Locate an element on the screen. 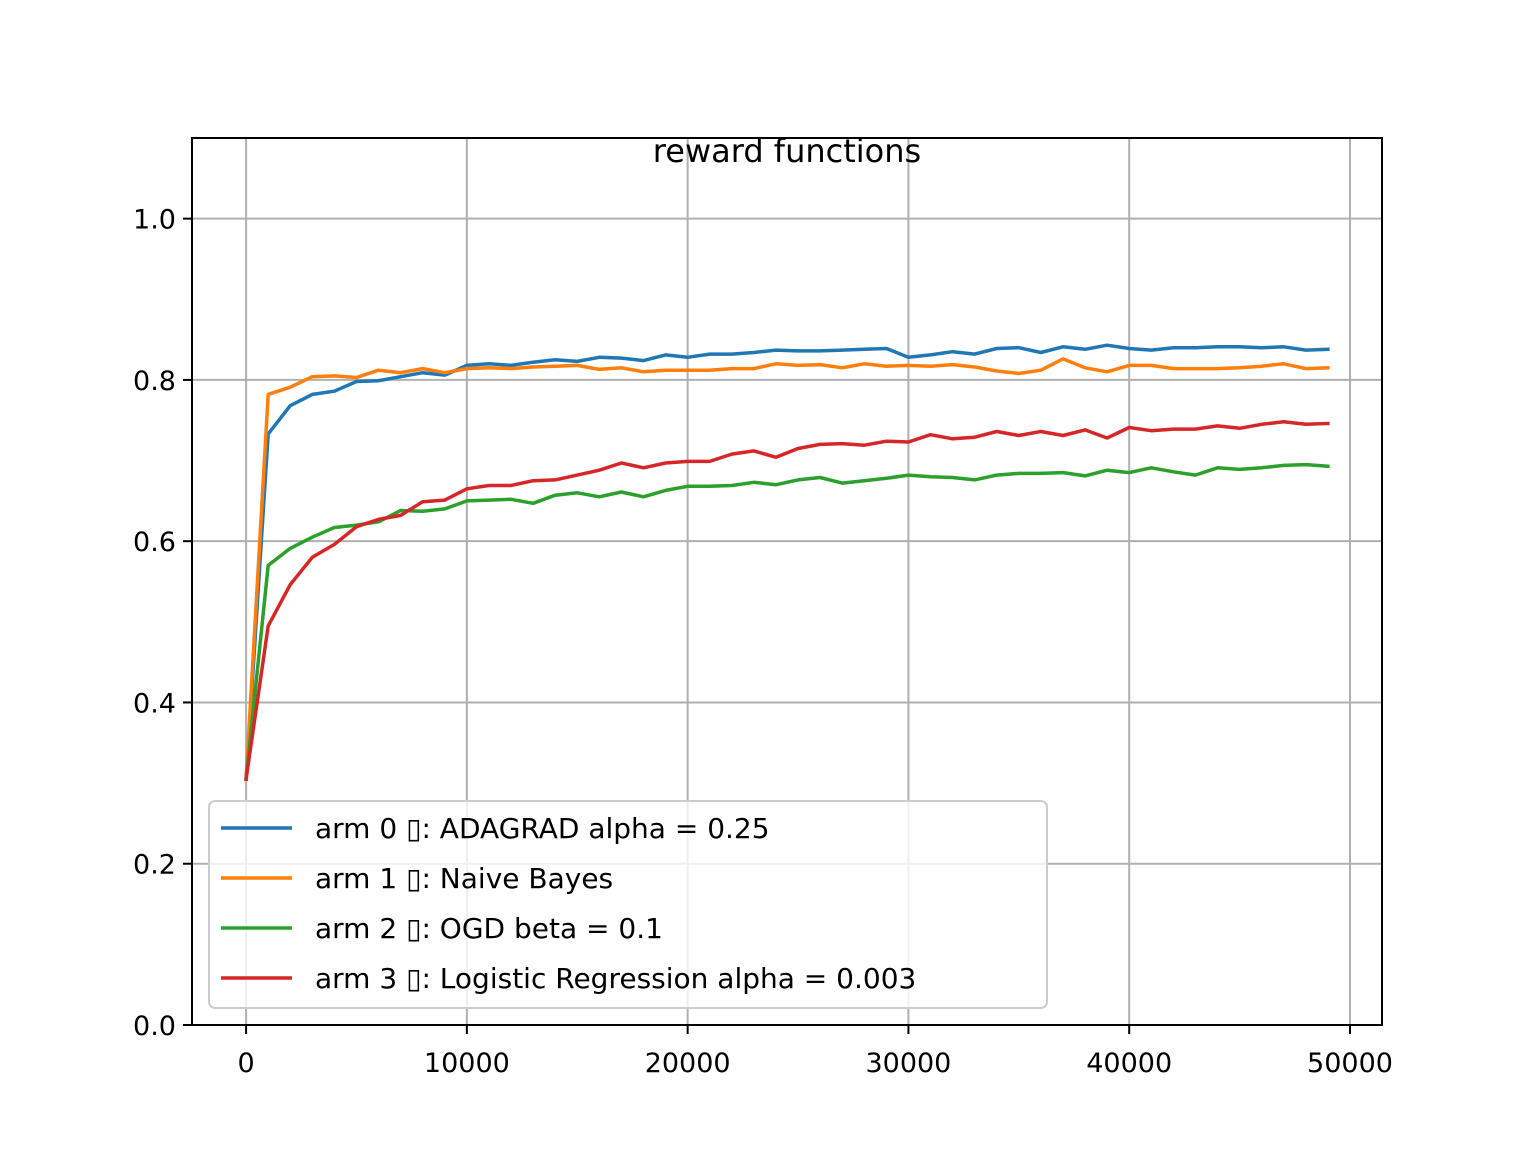  y-tick-label: 0.0 is located at coordinates (154, 1026).